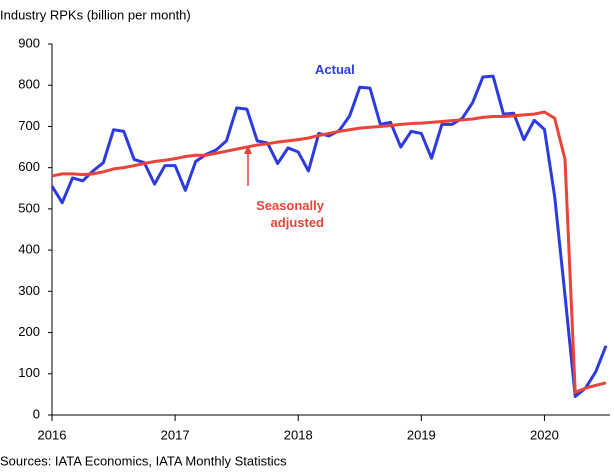 Image resolution: width=614 pixels, height=472 pixels. What do you see at coordinates (248, 149) in the screenshot?
I see `arrow-head` at bounding box center [248, 149].